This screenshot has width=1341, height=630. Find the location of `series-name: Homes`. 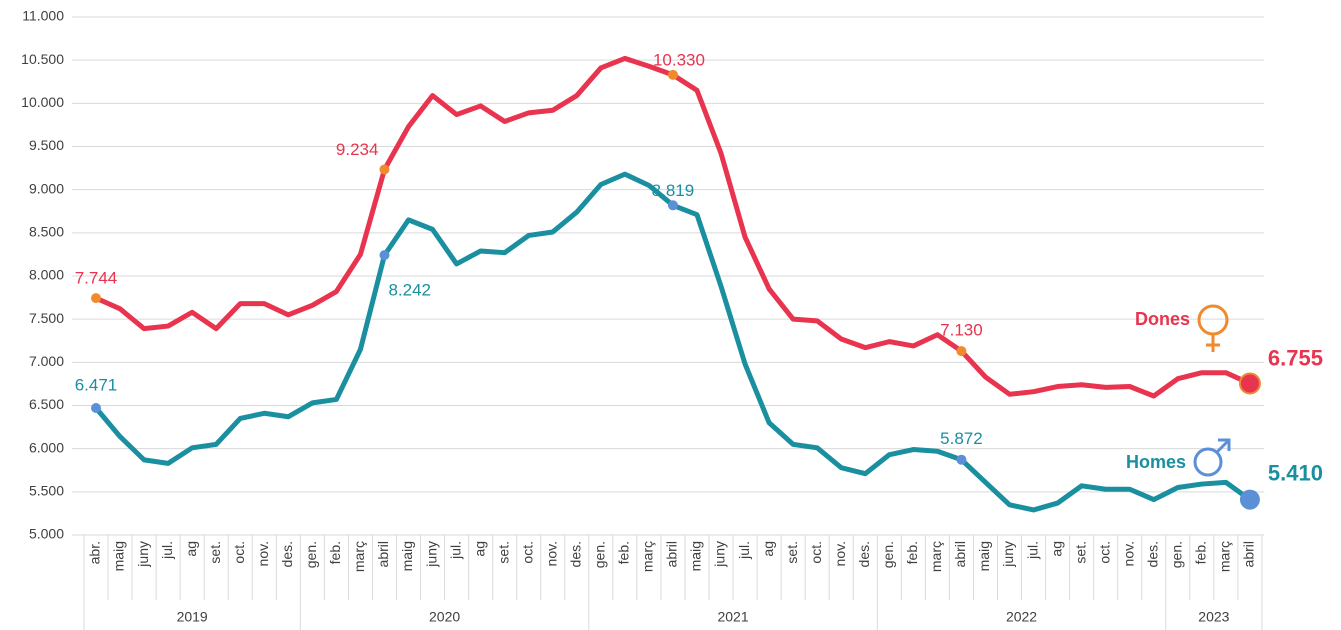

series-name: Homes is located at coordinates (1156, 462).